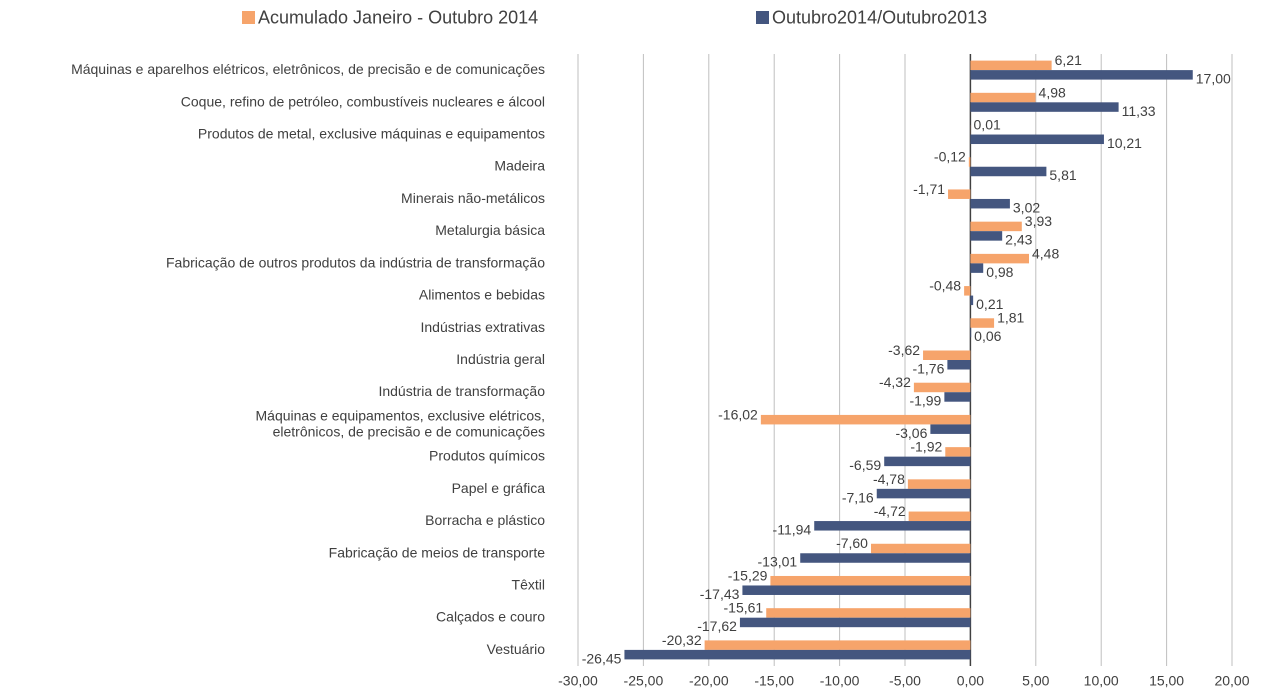 The height and width of the screenshot is (692, 1263). What do you see at coordinates (461, 391) in the screenshot?
I see `y-tick-label: Indústria de transformação` at bounding box center [461, 391].